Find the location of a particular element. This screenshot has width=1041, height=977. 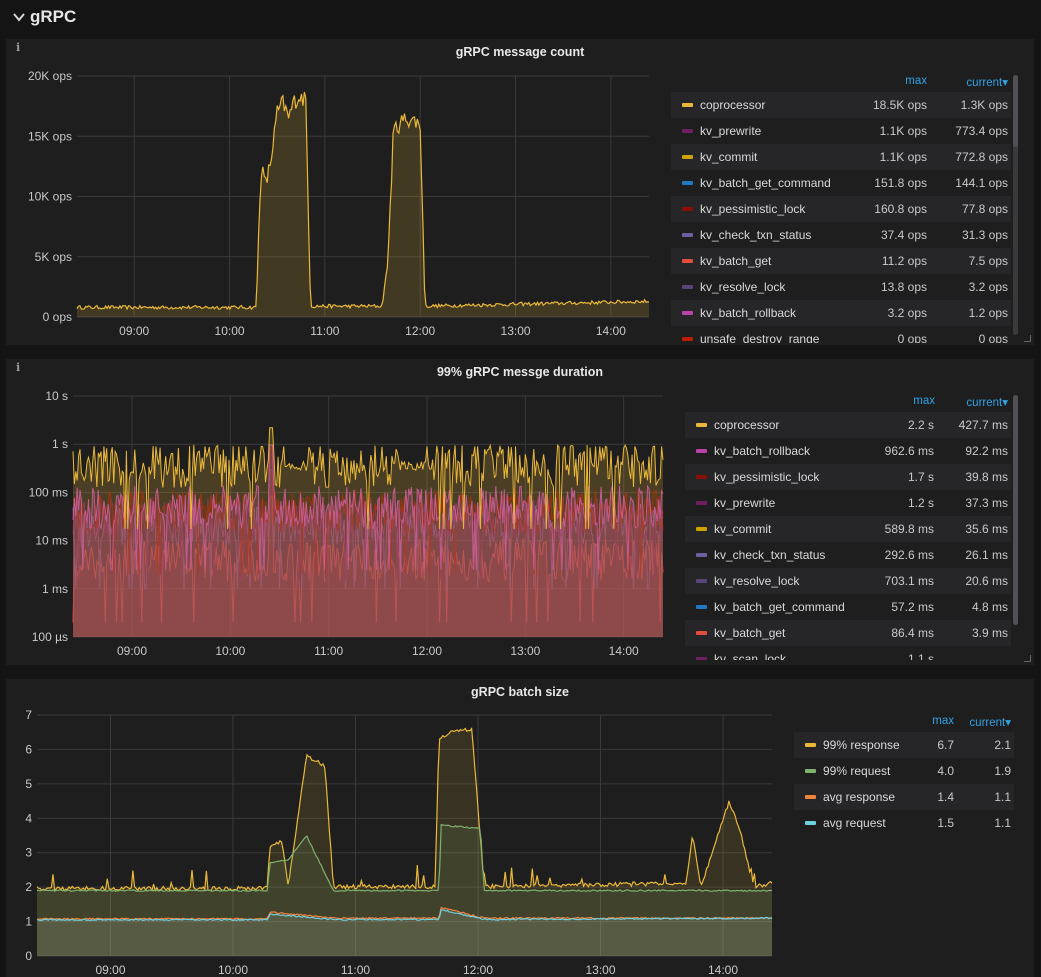

row-header: gRPC is located at coordinates (520, 17).